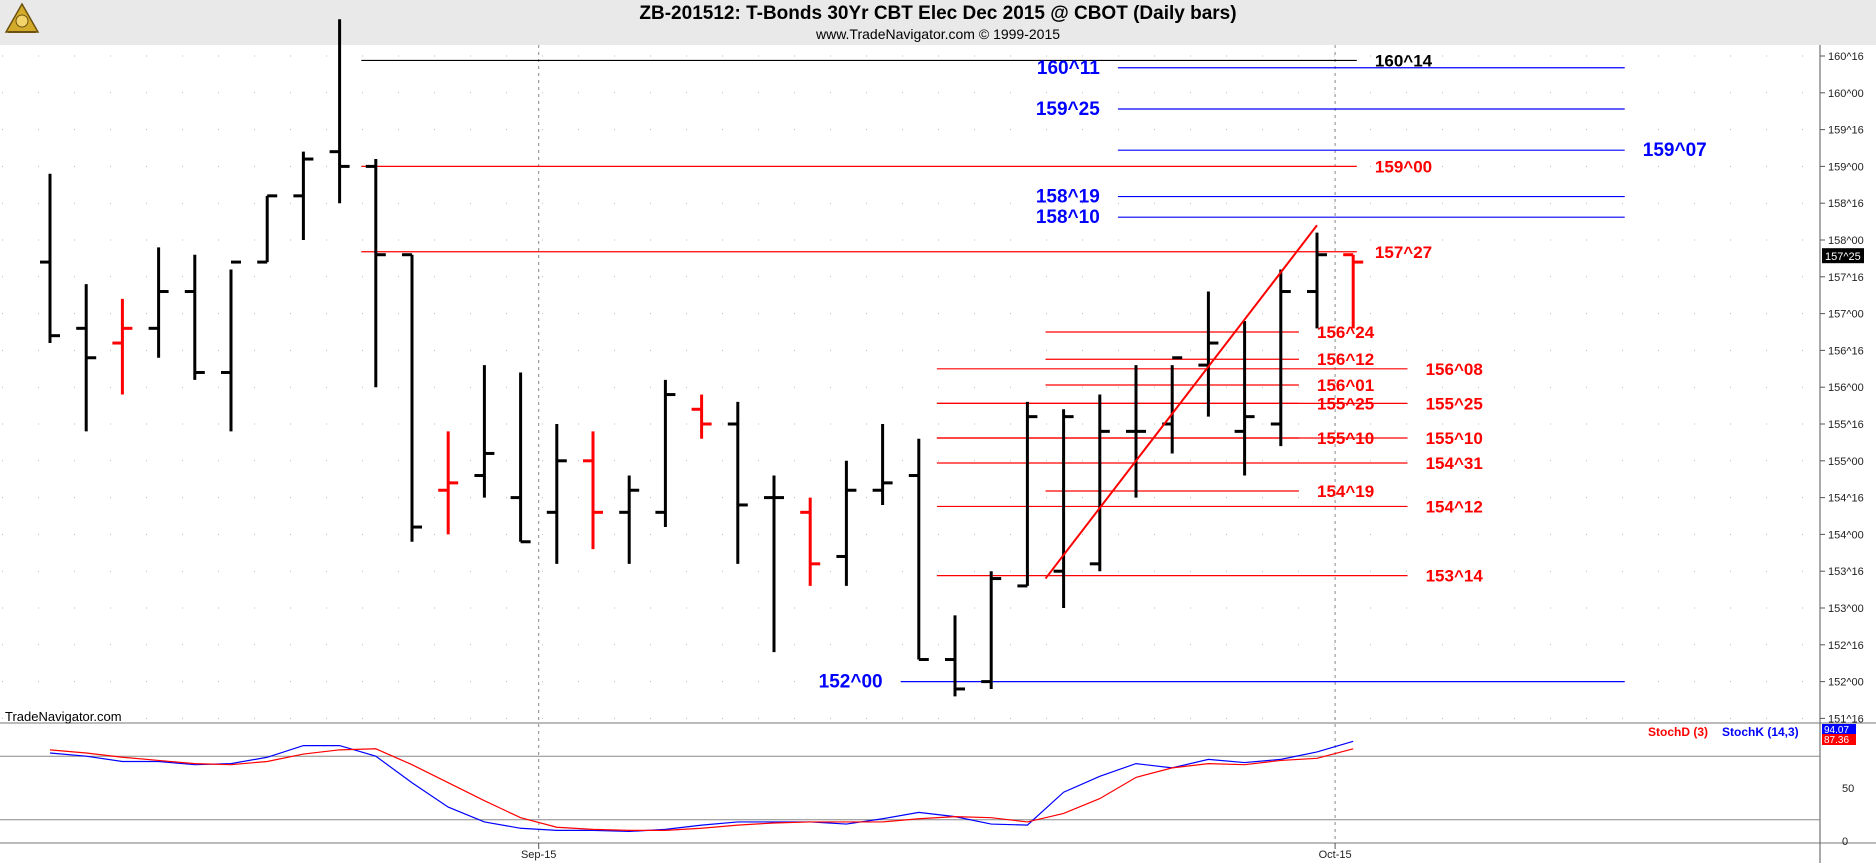  What do you see at coordinates (1403, 166) in the screenshot?
I see `level-label: 159^00` at bounding box center [1403, 166].